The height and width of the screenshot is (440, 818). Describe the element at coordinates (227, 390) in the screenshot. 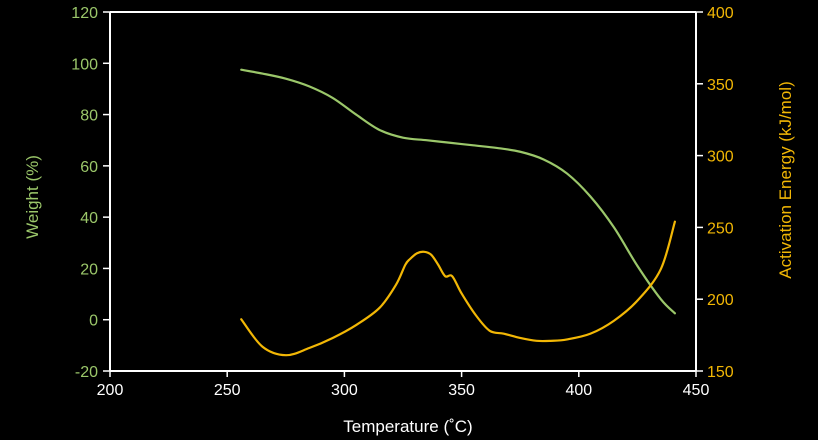

I see `x-tick-label: 250` at that location.